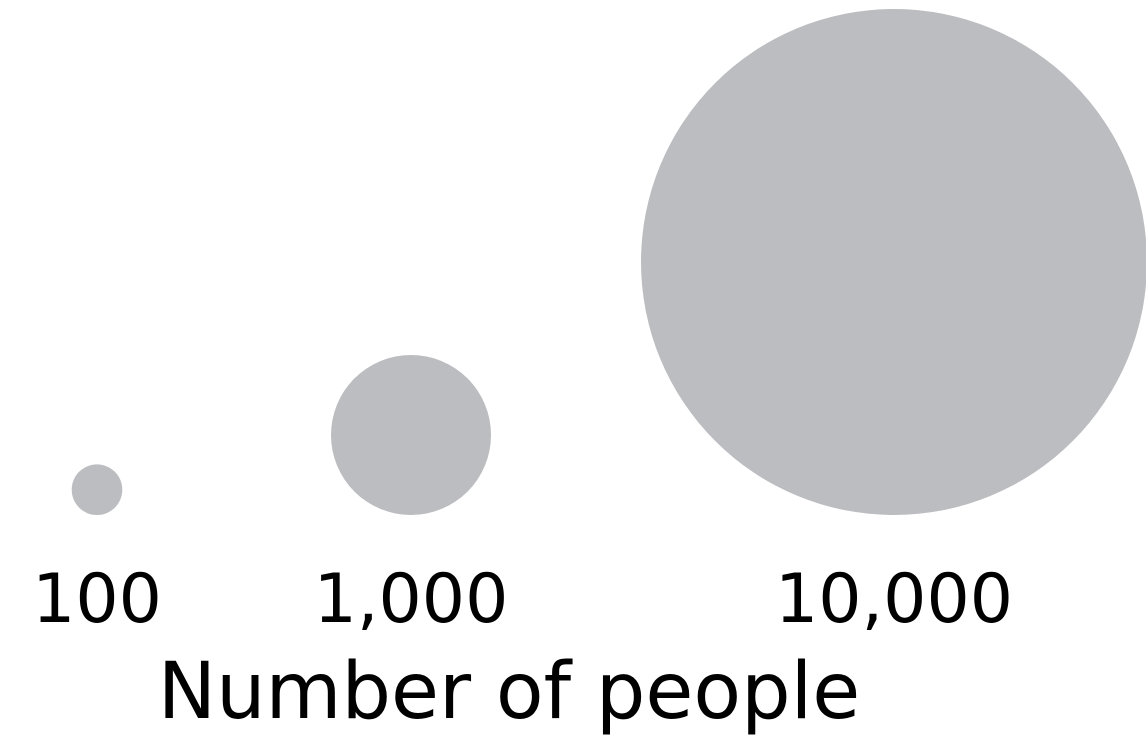 Image resolution: width=1146 pixels, height=738 pixels. Describe the element at coordinates (894, 599) in the screenshot. I see `bubble-label-10000: 10,000` at that location.